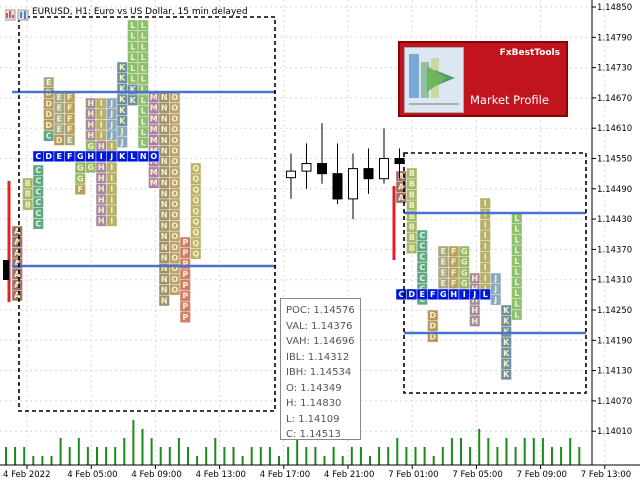 The image size is (640, 480). Describe the element at coordinates (23, 15) in the screenshot. I see `timeframe-icon` at that location.